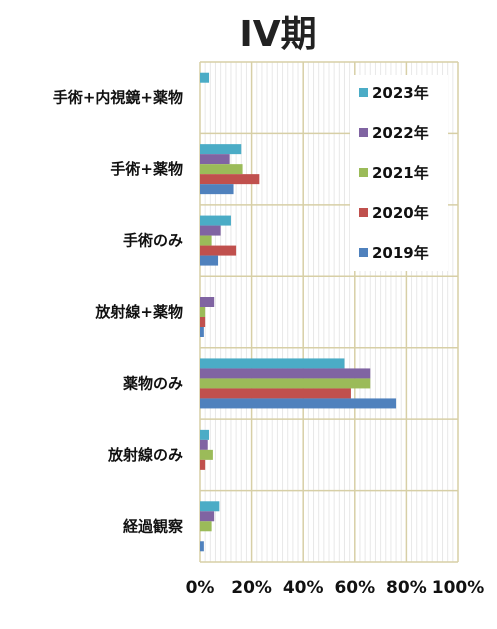 This screenshot has height=629, width=497. I want to click on legend-label: 2020年, so click(400, 213).